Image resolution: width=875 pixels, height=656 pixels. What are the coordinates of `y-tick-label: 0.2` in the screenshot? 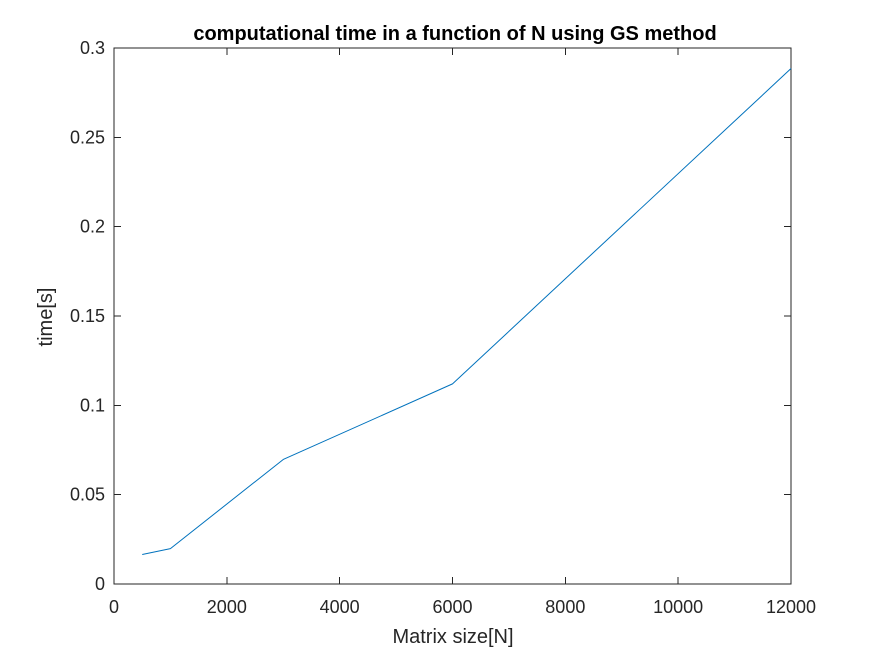 It's located at (92, 227).